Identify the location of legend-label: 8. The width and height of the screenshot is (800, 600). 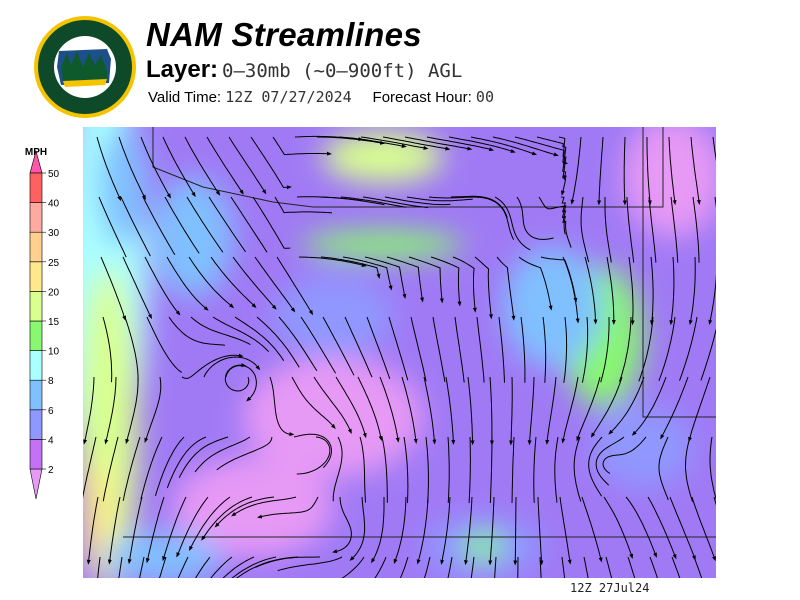
(51, 381).